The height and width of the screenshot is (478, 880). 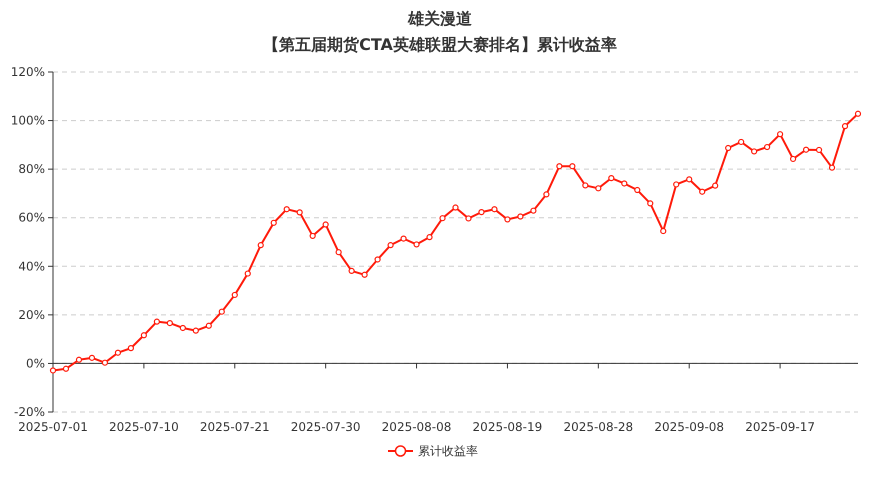 I want to click on x-tick-label: 2025-09-17, so click(x=780, y=427).